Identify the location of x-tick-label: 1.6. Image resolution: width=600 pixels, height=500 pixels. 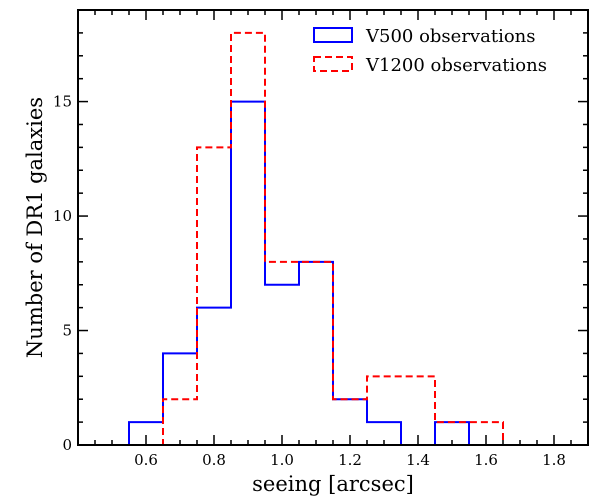
(486, 460).